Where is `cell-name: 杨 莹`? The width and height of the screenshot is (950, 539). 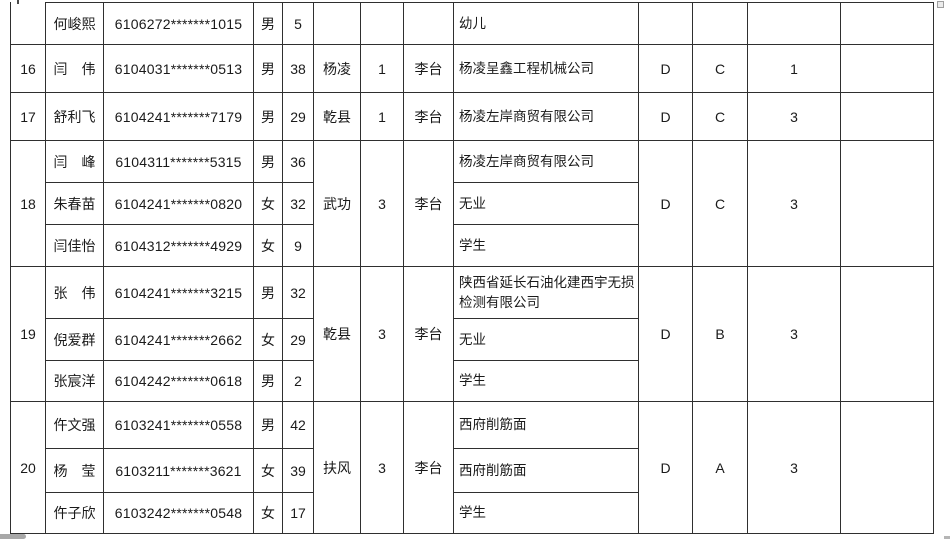 cell-name: 杨 莹 is located at coordinates (75, 471).